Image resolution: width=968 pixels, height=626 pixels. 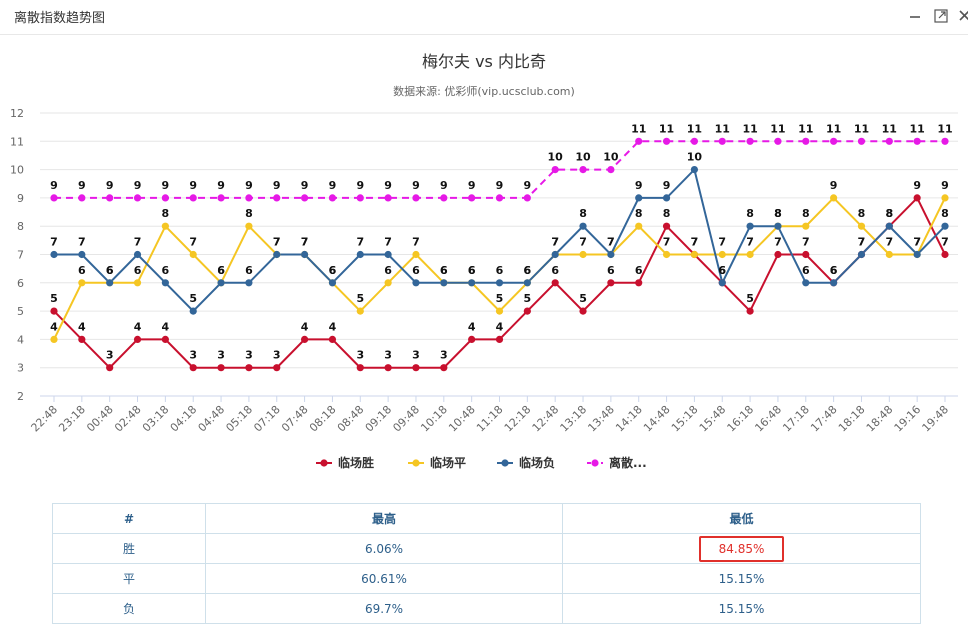 I want to click on x-tick-label: 15:18, so click(x=685, y=419).